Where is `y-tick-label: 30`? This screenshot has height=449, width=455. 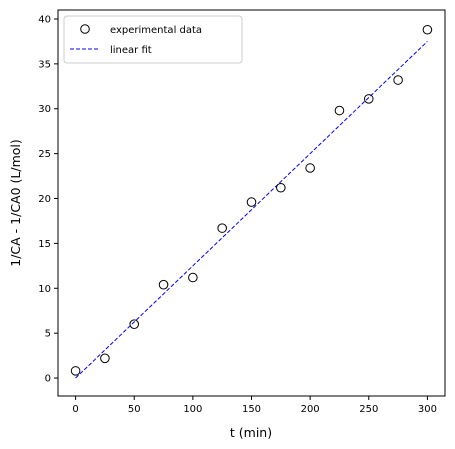 y-tick-label: 30 is located at coordinates (44, 109).